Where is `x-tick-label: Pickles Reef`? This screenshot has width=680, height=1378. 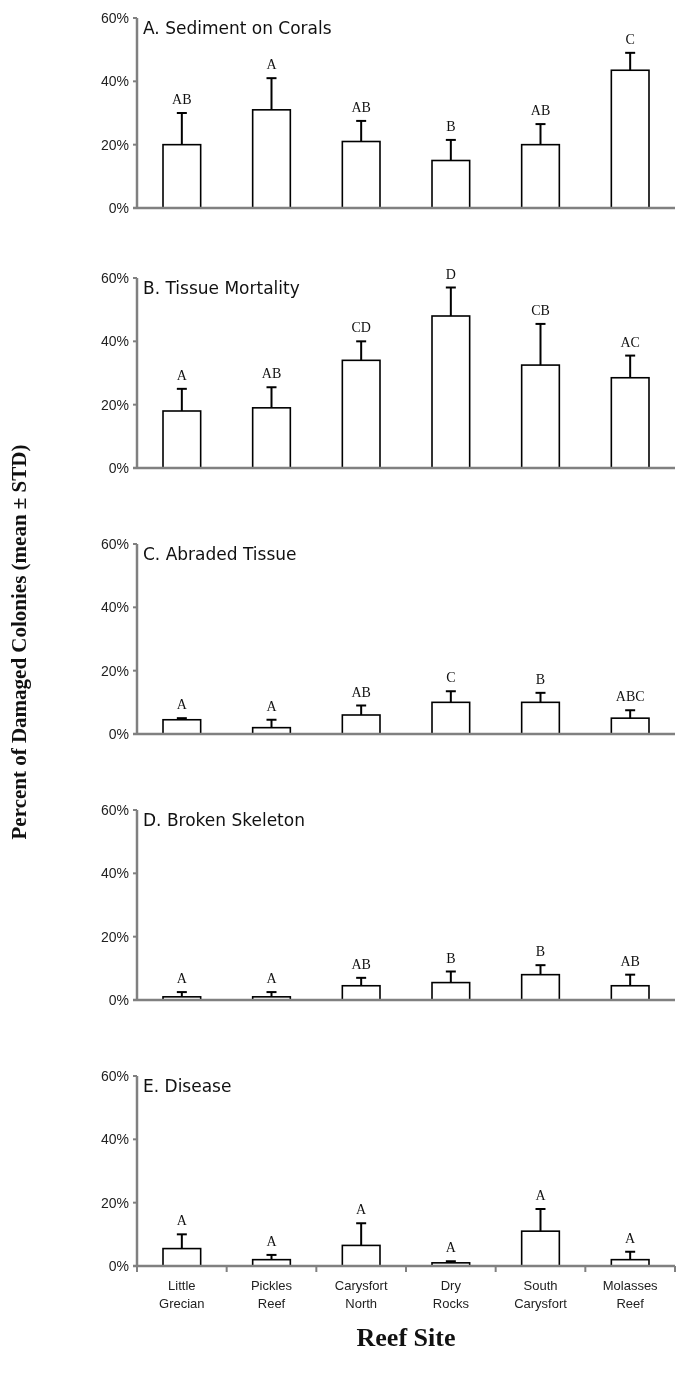 x-tick-label: Pickles Reef is located at coordinates (271, 1294).